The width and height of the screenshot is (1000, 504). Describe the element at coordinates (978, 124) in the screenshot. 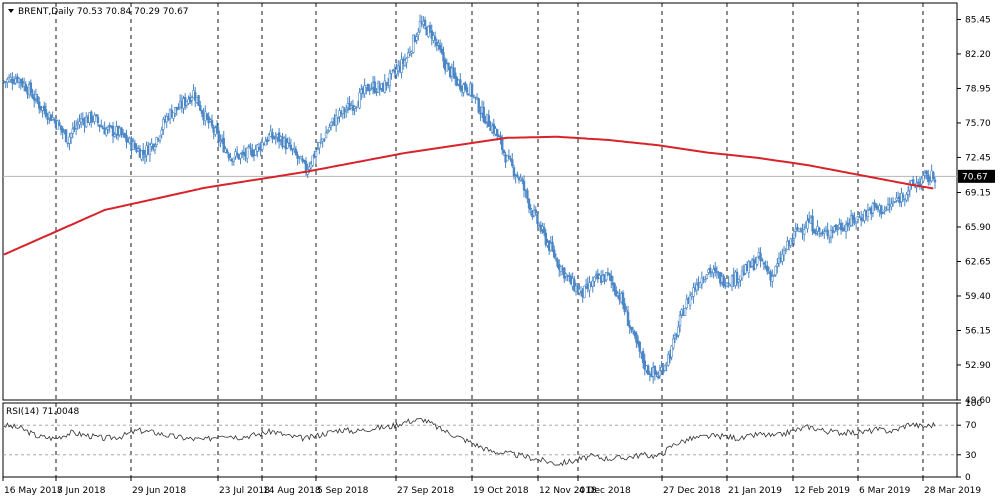

I see `price-tick-label: 75.70` at that location.